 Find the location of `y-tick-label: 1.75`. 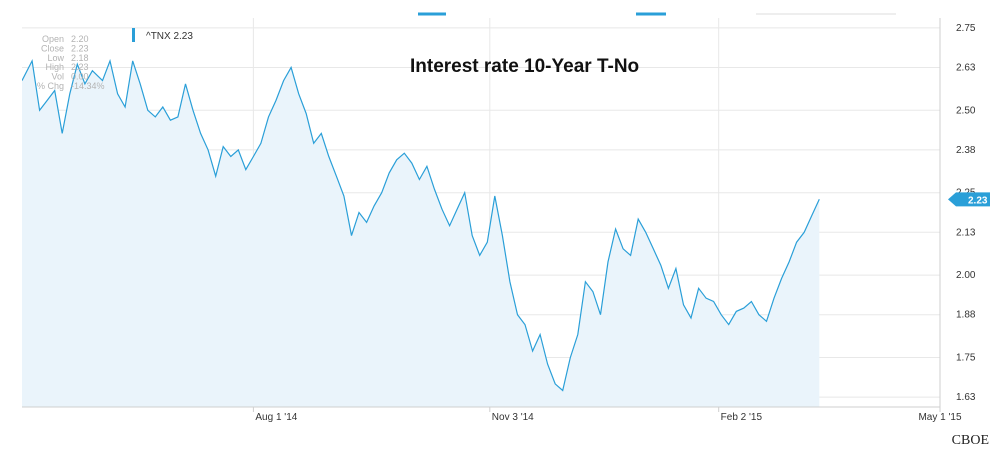

y-tick-label: 1.75 is located at coordinates (966, 358).